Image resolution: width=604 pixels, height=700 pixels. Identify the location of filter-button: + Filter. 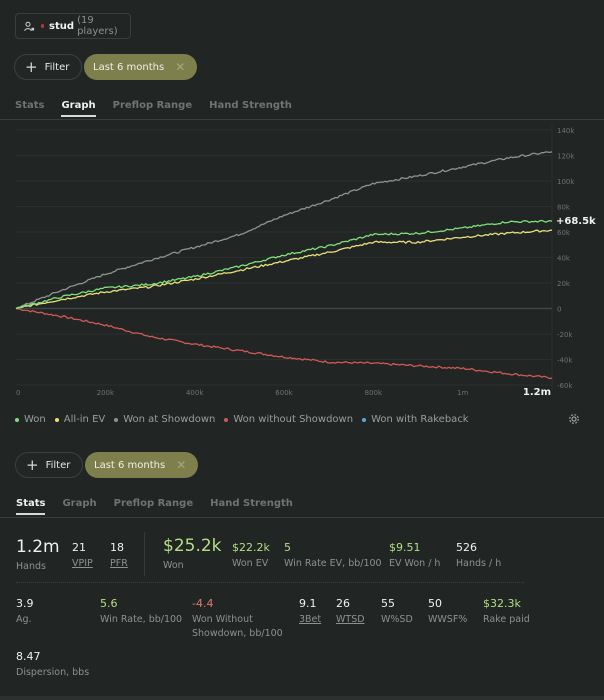
(48, 67).